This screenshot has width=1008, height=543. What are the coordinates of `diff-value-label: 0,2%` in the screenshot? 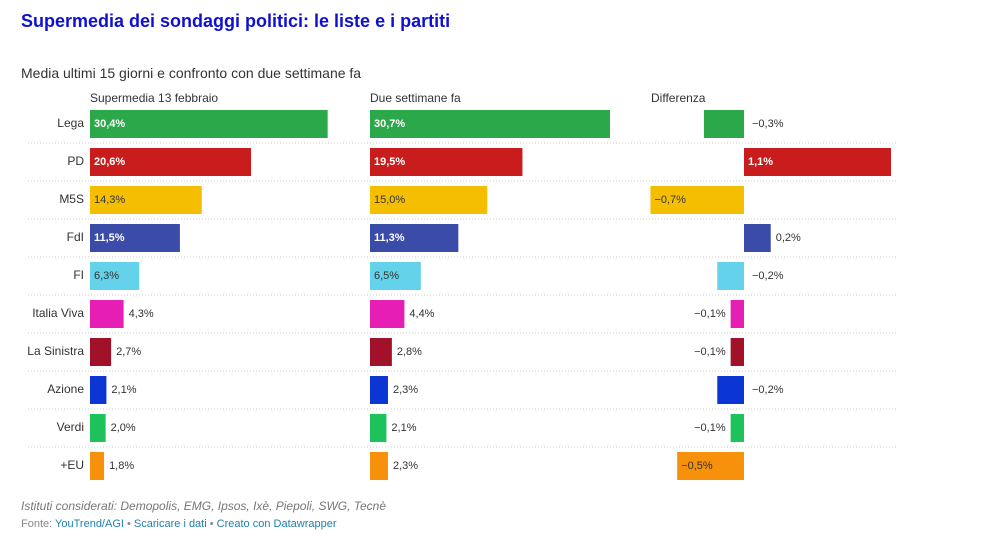 It's located at (788, 238).